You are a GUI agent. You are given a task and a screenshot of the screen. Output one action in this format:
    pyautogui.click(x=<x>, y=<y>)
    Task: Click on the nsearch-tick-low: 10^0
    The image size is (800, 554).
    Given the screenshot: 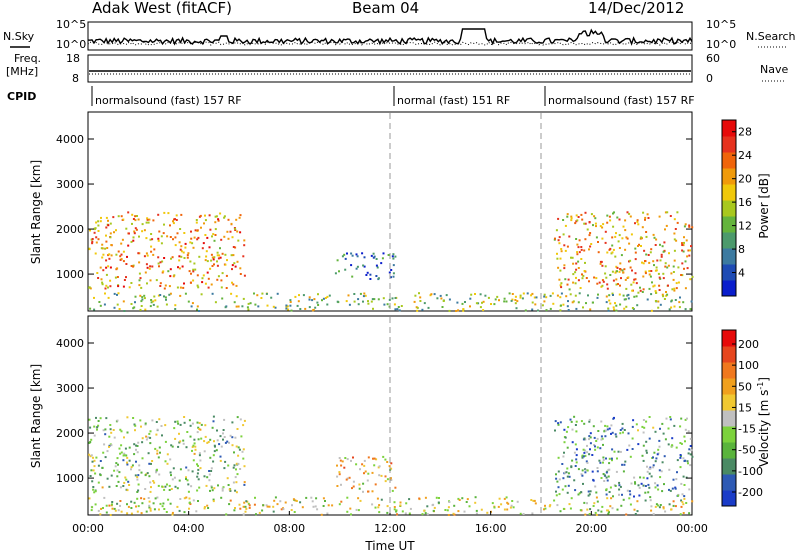 What is the action you would take?
    pyautogui.click(x=721, y=44)
    